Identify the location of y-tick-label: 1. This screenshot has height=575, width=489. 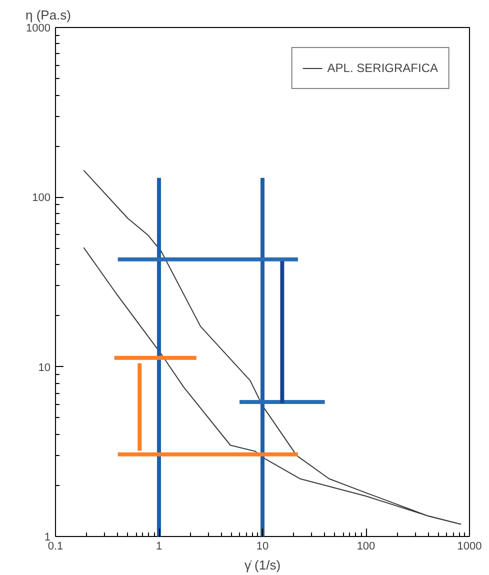
(47, 538).